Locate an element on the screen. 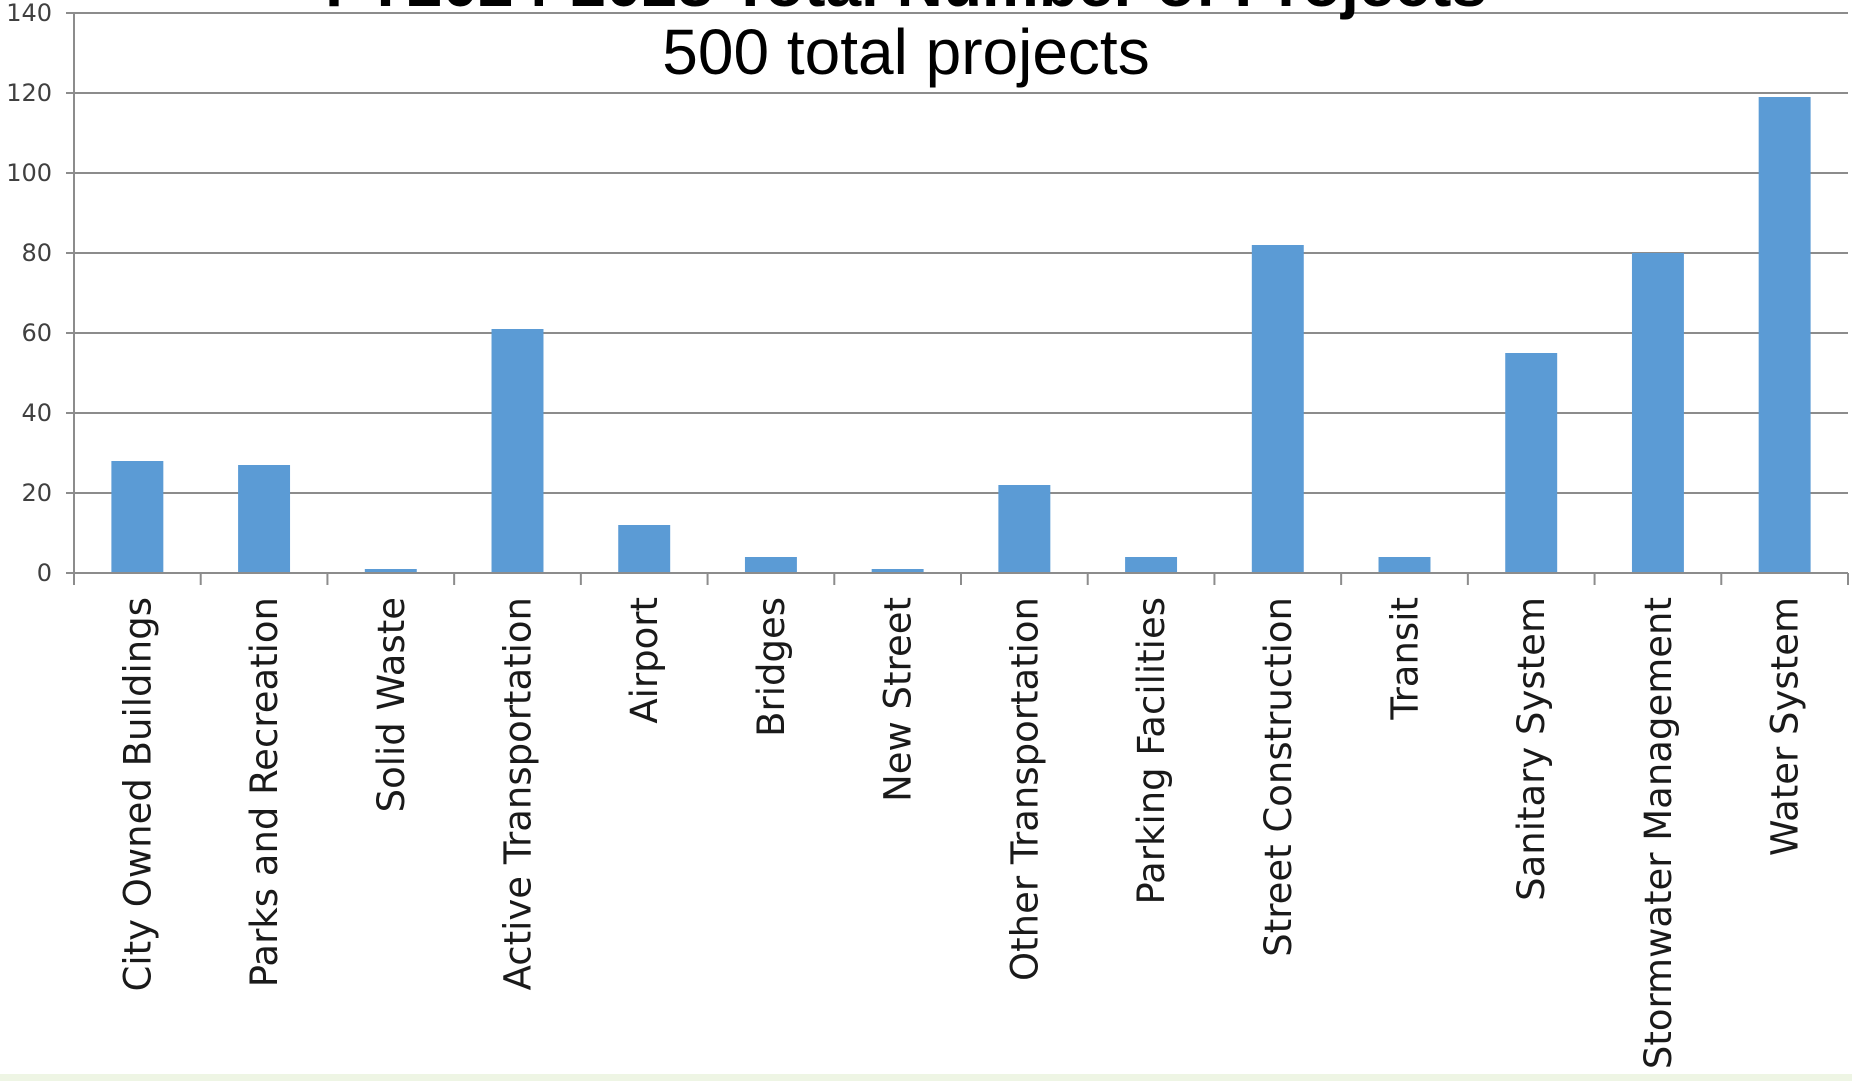 Image resolution: width=1852 pixels, height=1081 pixels. y-tick-label: 140 is located at coordinates (29, 13).